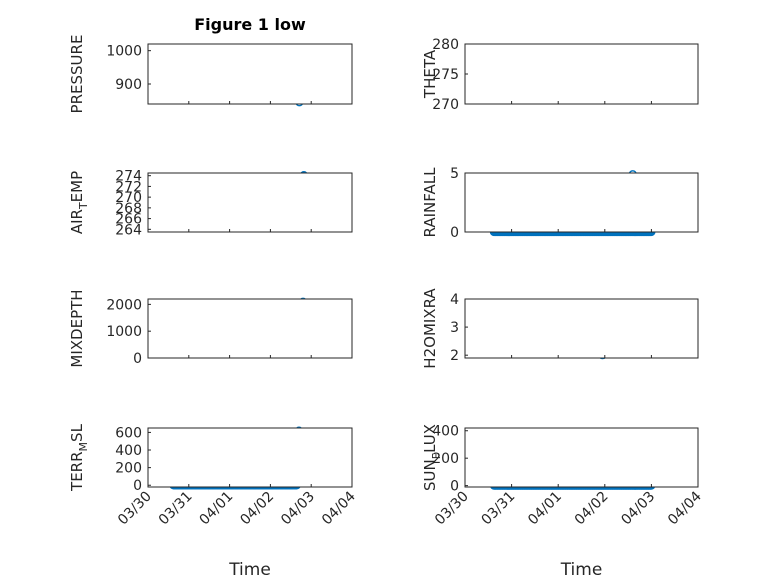 This screenshot has width=778, height=587. I want to click on y-axis-label: H2OMIXRA, so click(430, 328).